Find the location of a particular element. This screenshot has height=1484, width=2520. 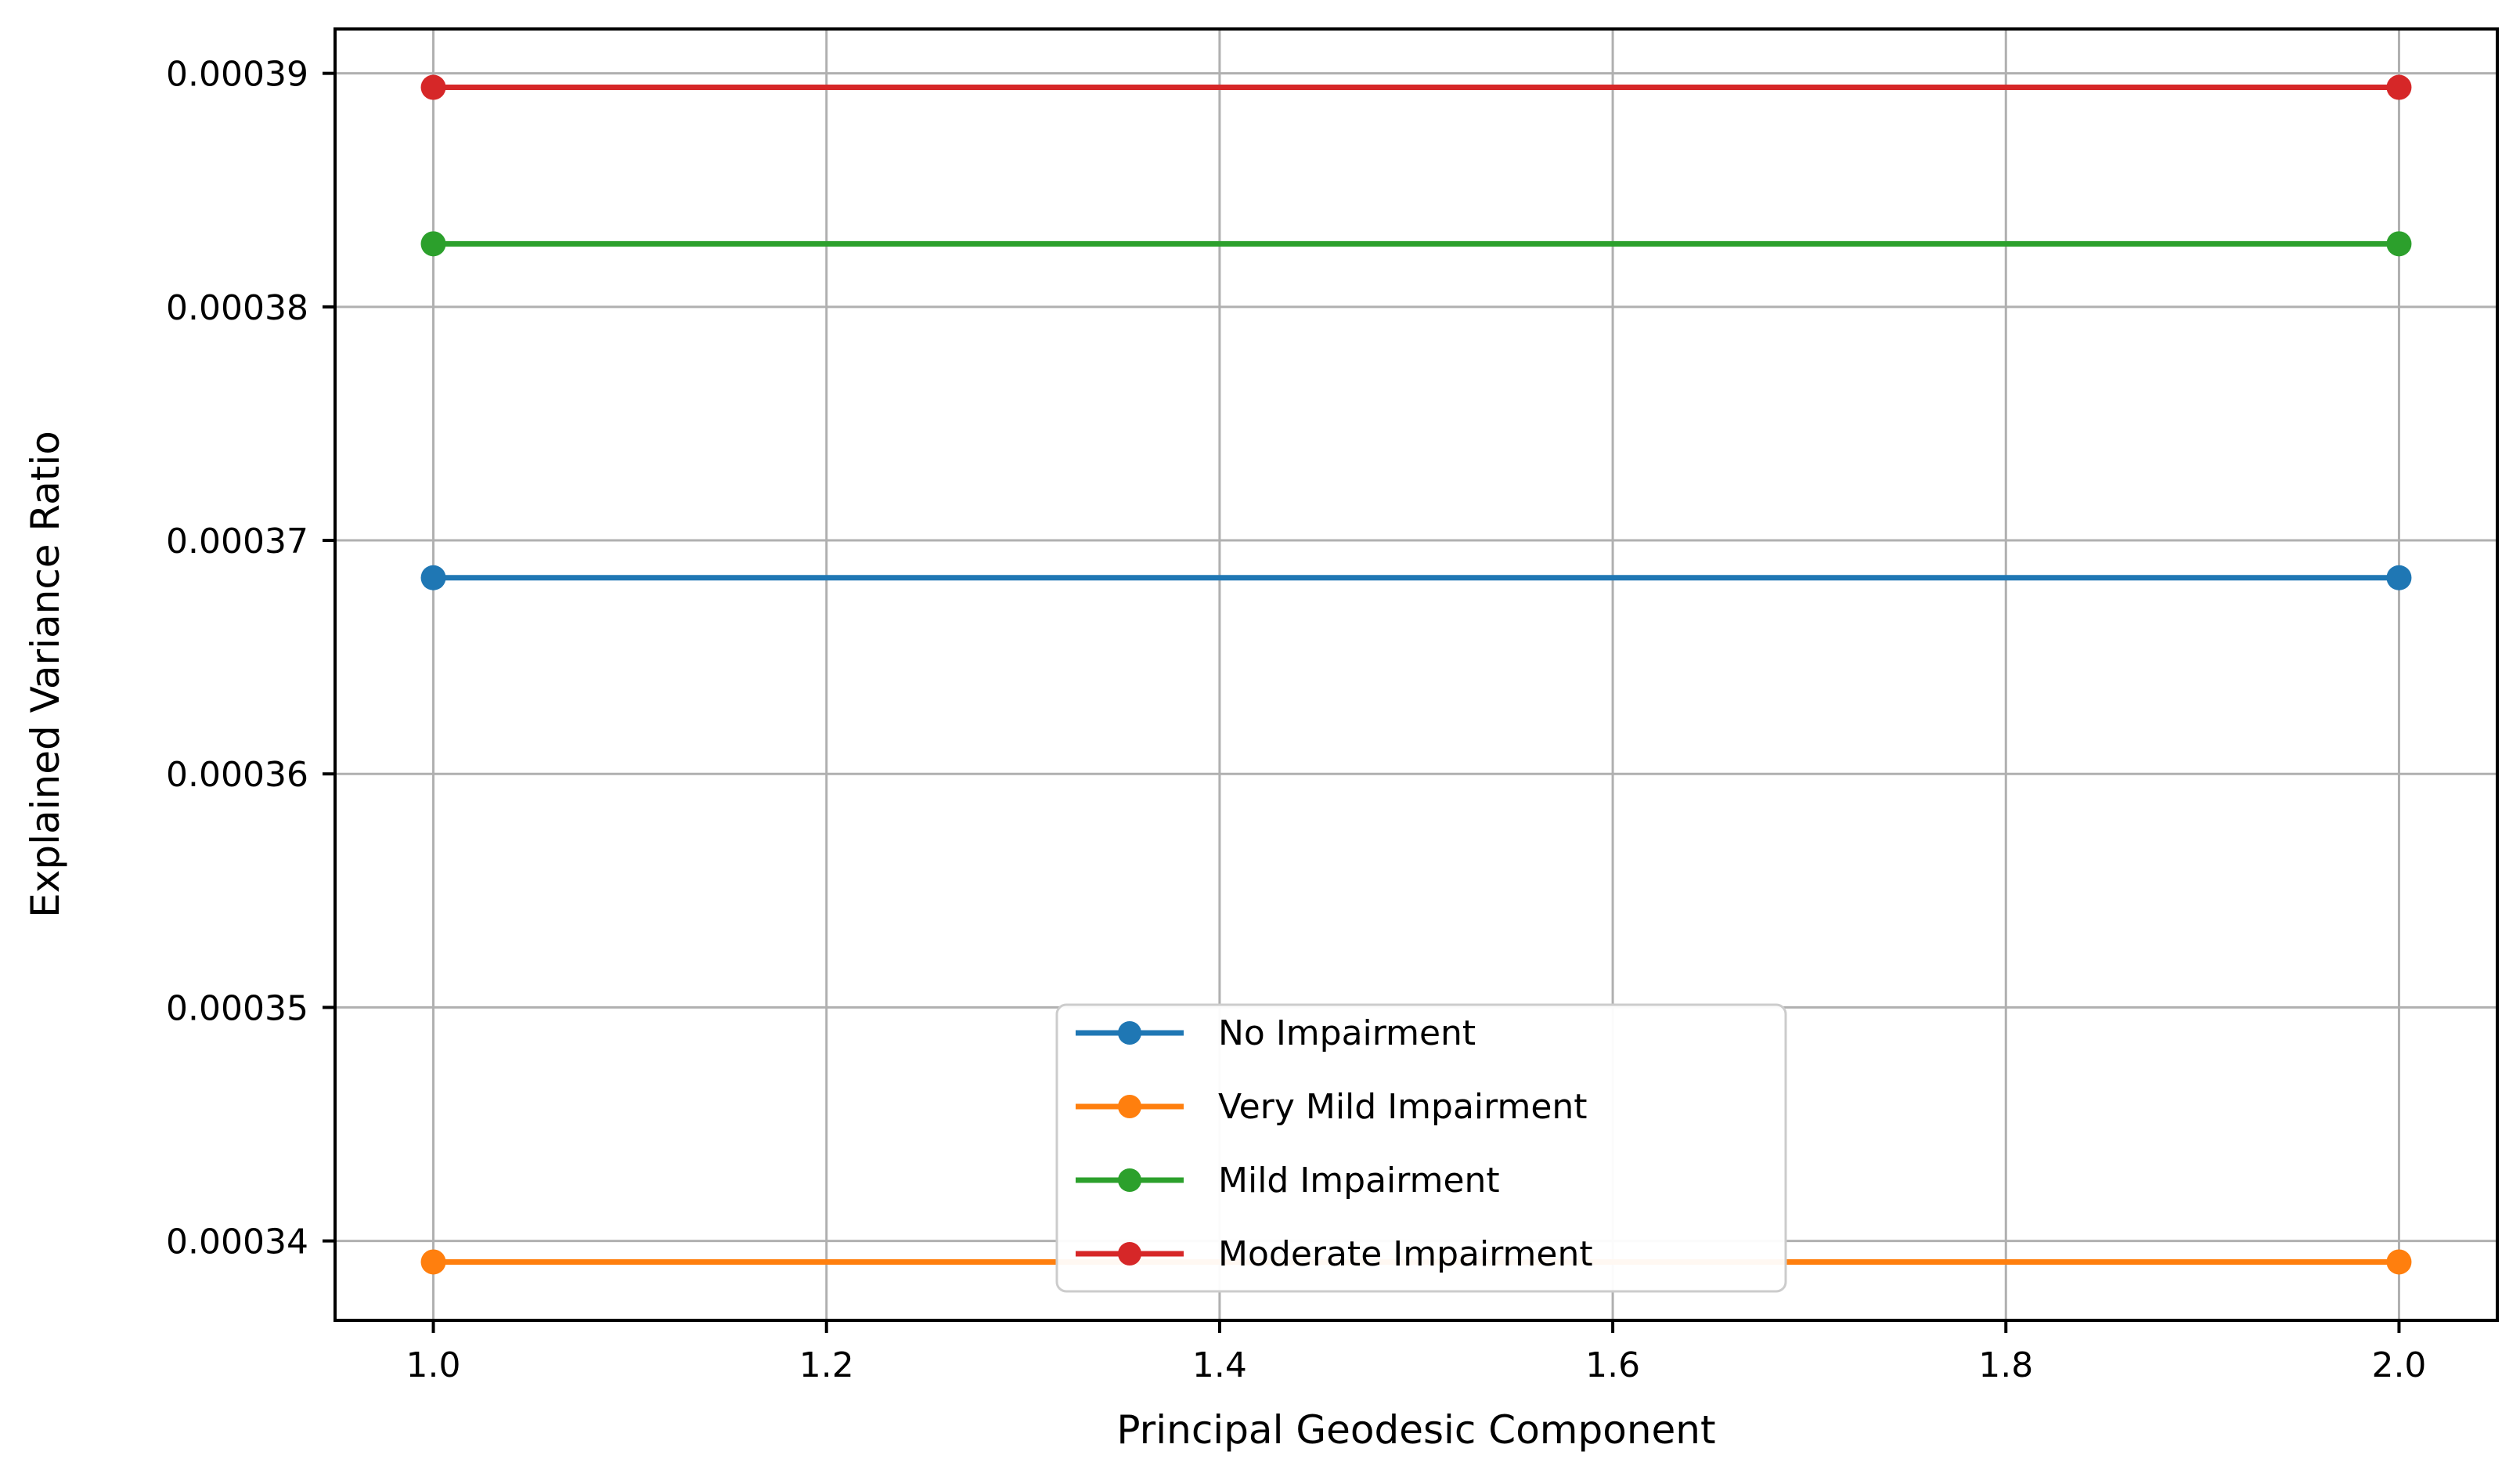

legend-entry-label-mild-impairment: Mild Impairment is located at coordinates (1359, 1181).